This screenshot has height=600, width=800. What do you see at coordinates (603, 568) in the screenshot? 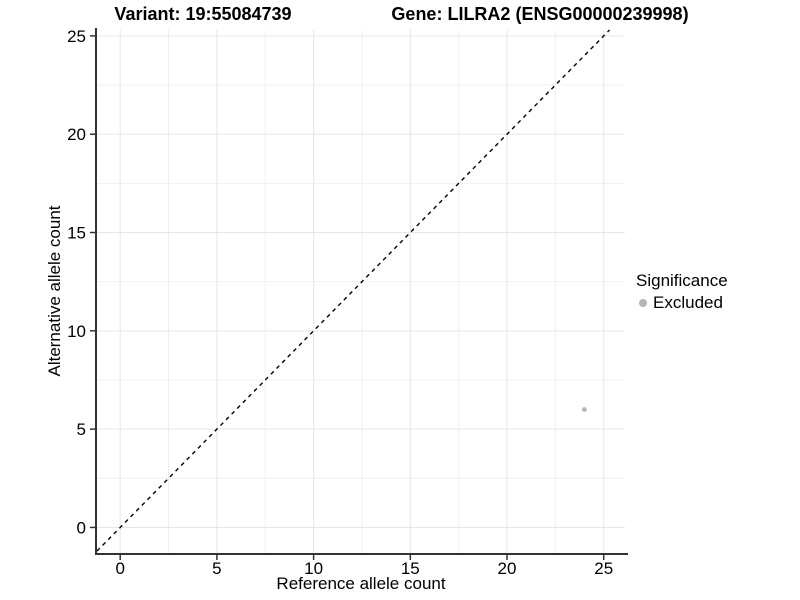
I see `x-tick-label: 25` at bounding box center [603, 568].